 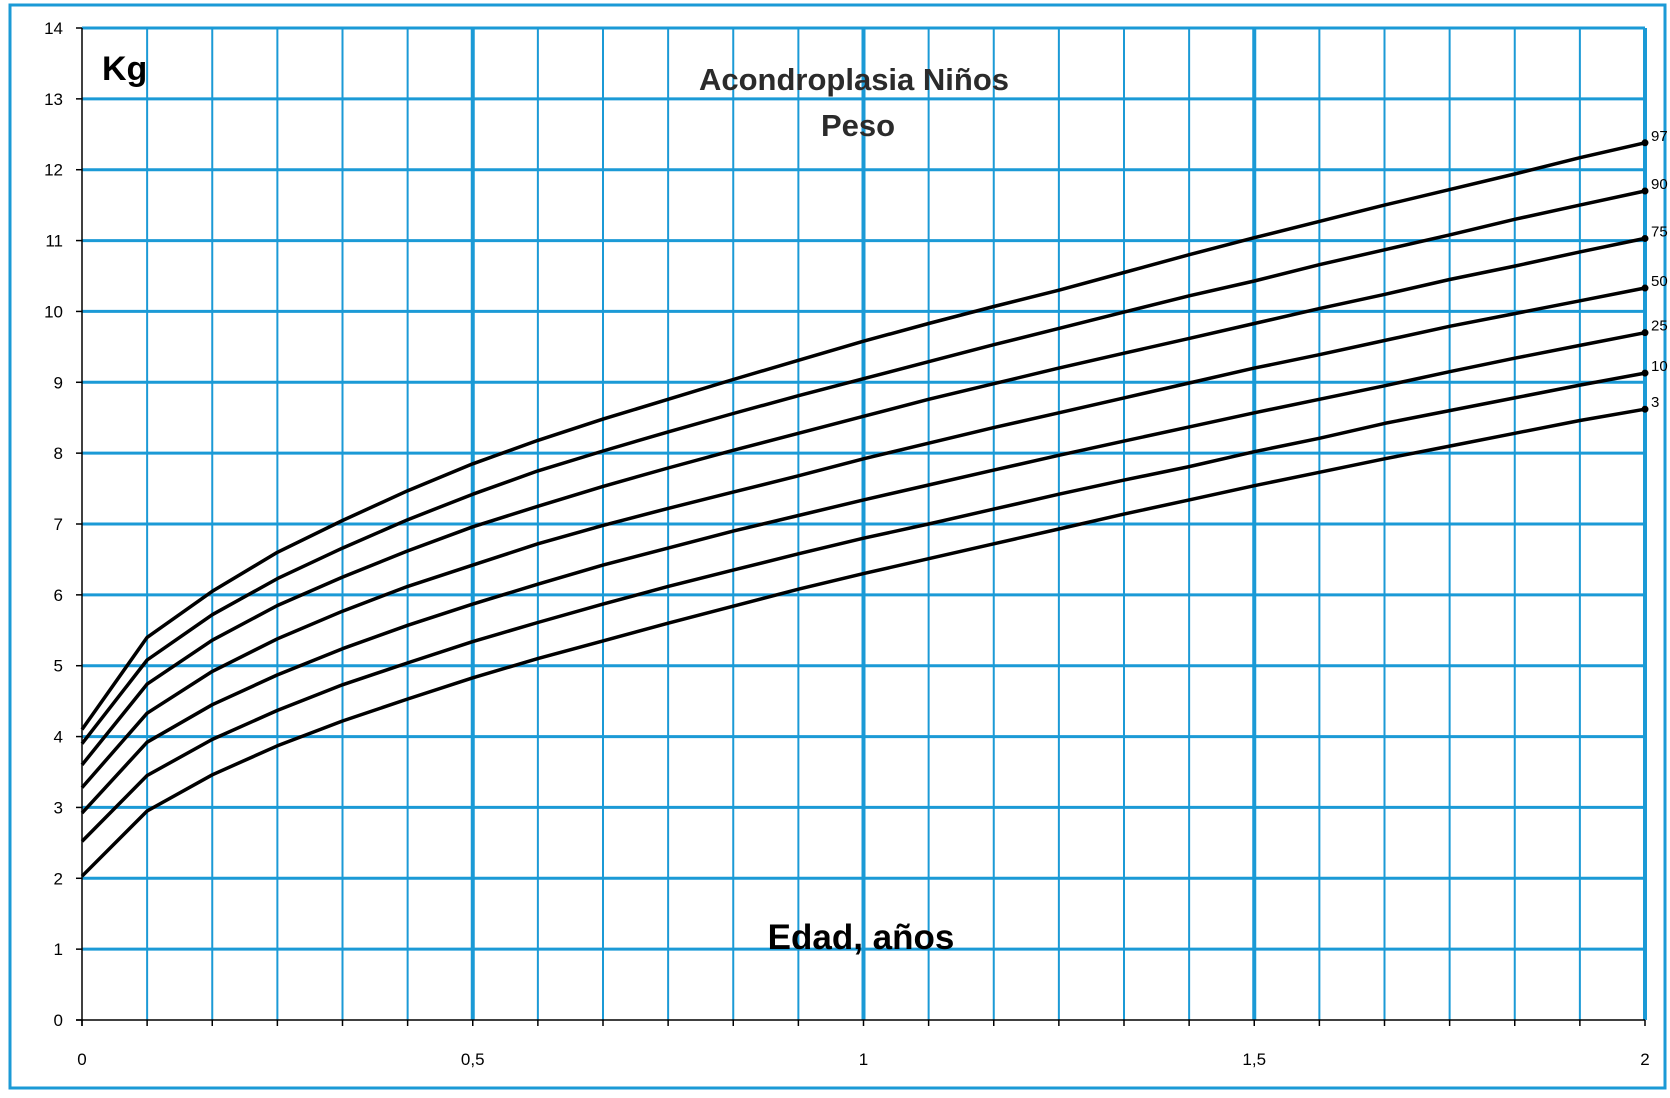 I want to click on x-tick-label: 0,5, so click(x=473, y=1059).